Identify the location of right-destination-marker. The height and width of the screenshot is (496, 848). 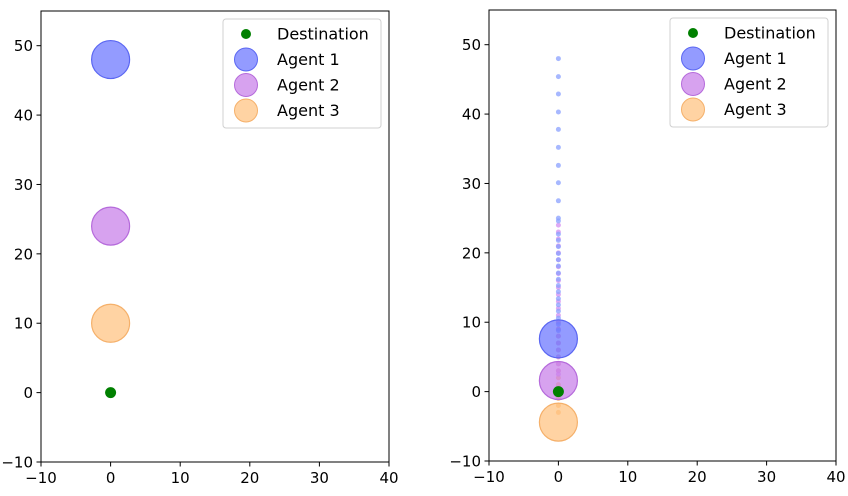
(558, 392).